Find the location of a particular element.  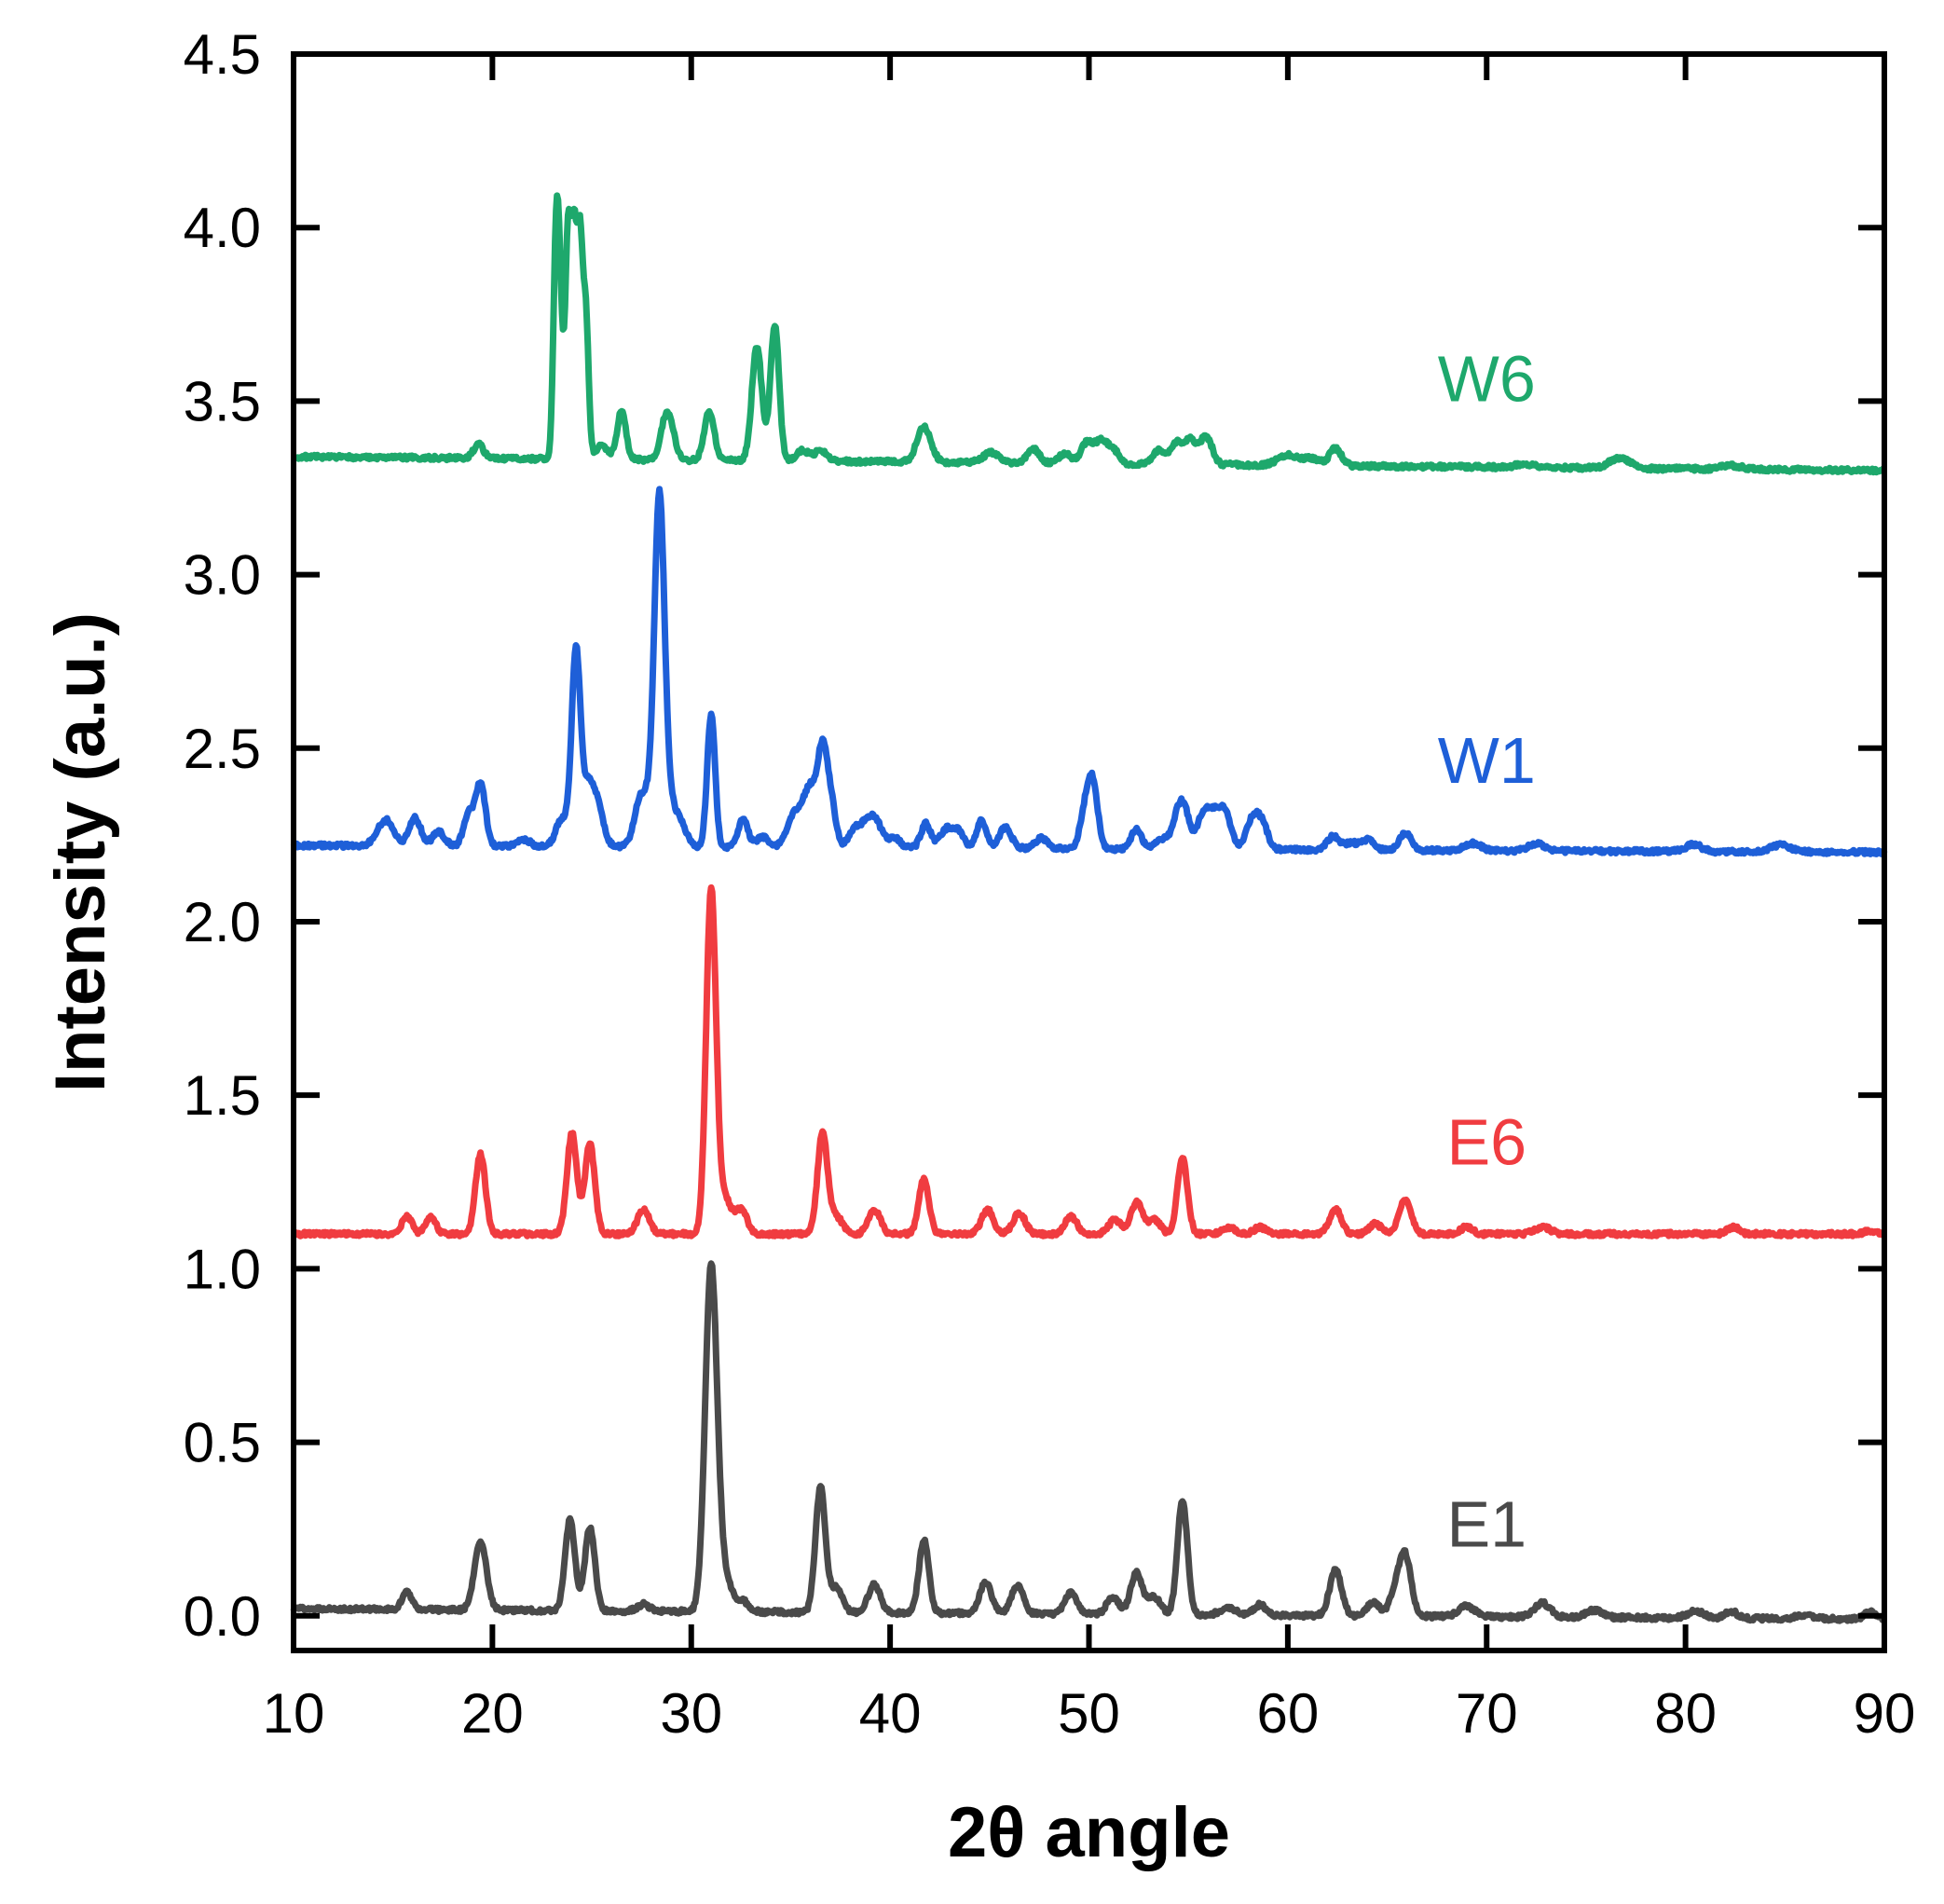

y-tick-label: 3.5 is located at coordinates (222, 401).